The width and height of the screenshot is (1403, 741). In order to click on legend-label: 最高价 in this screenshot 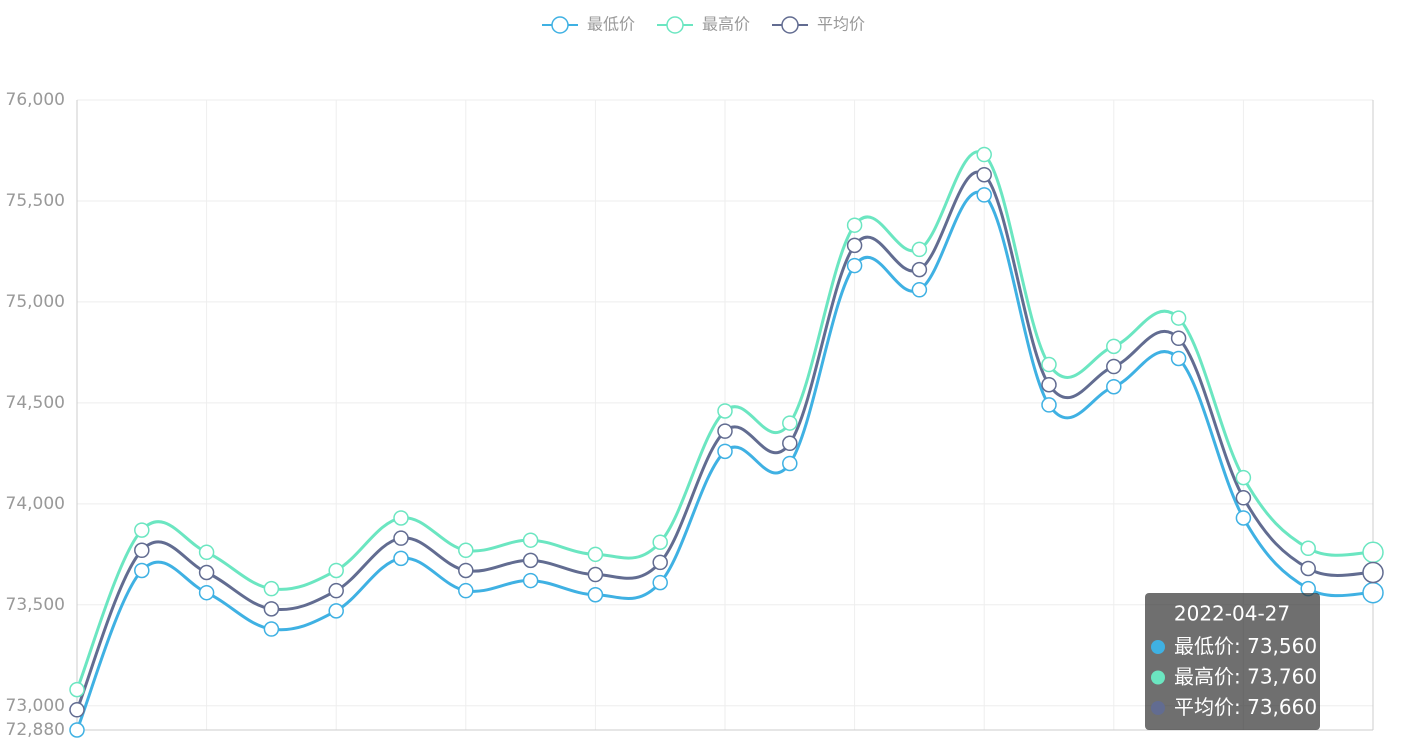, I will do `click(726, 24)`.